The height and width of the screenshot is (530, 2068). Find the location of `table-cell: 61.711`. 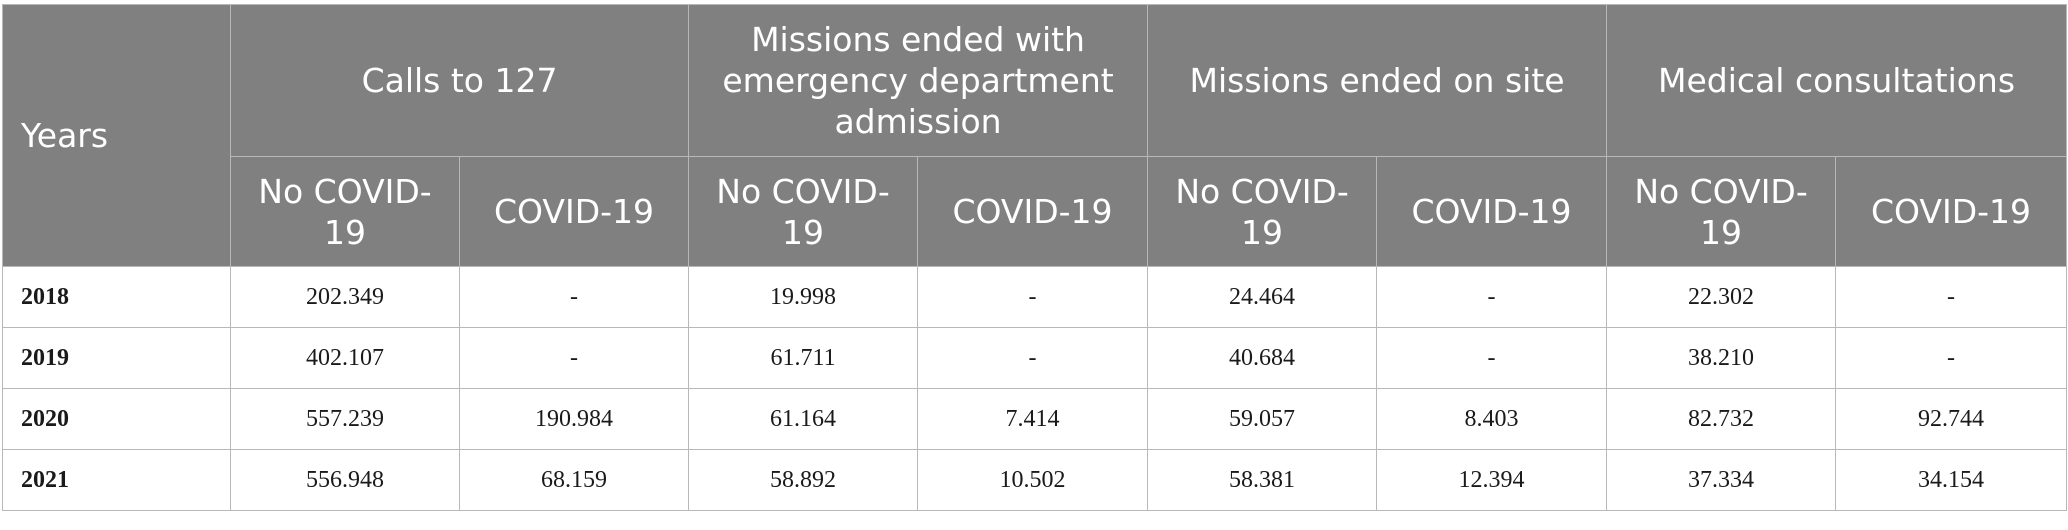

table-cell: 61.711 is located at coordinates (803, 358).